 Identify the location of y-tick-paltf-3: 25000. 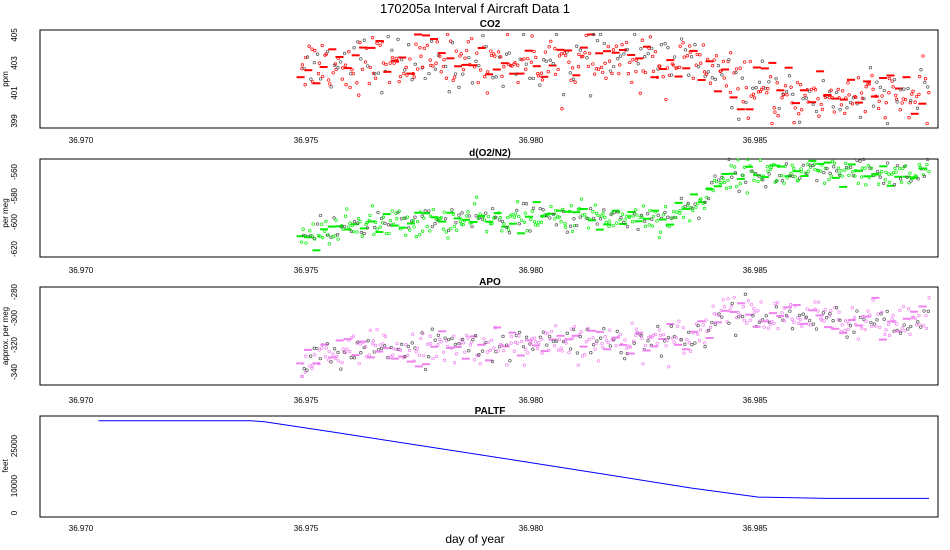
(14, 445).